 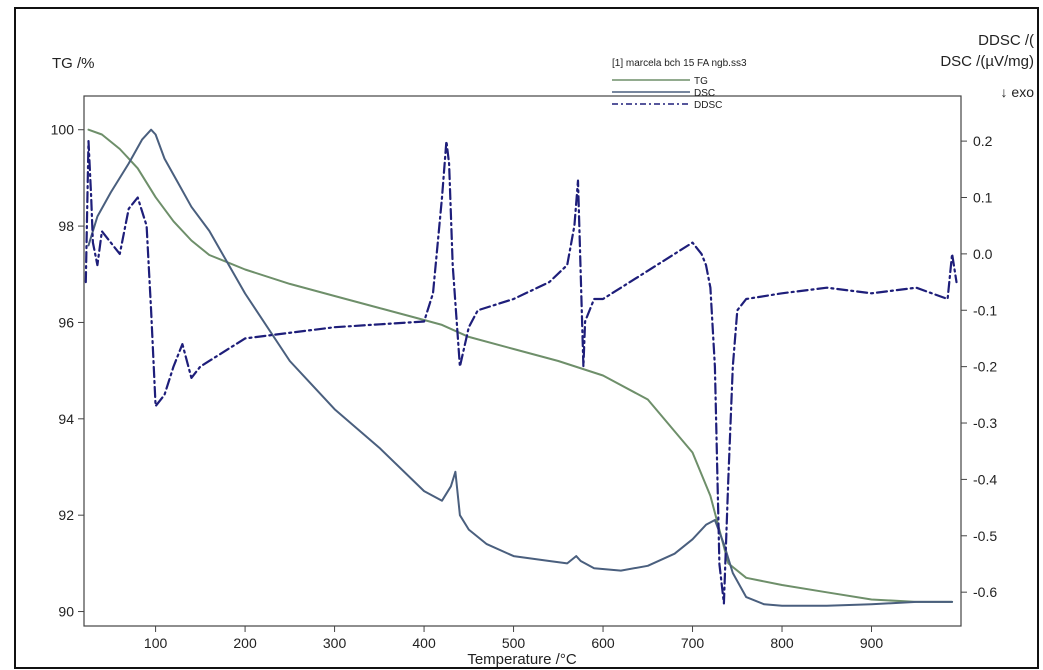 I want to click on x-tick-label: 300, so click(x=335, y=643).